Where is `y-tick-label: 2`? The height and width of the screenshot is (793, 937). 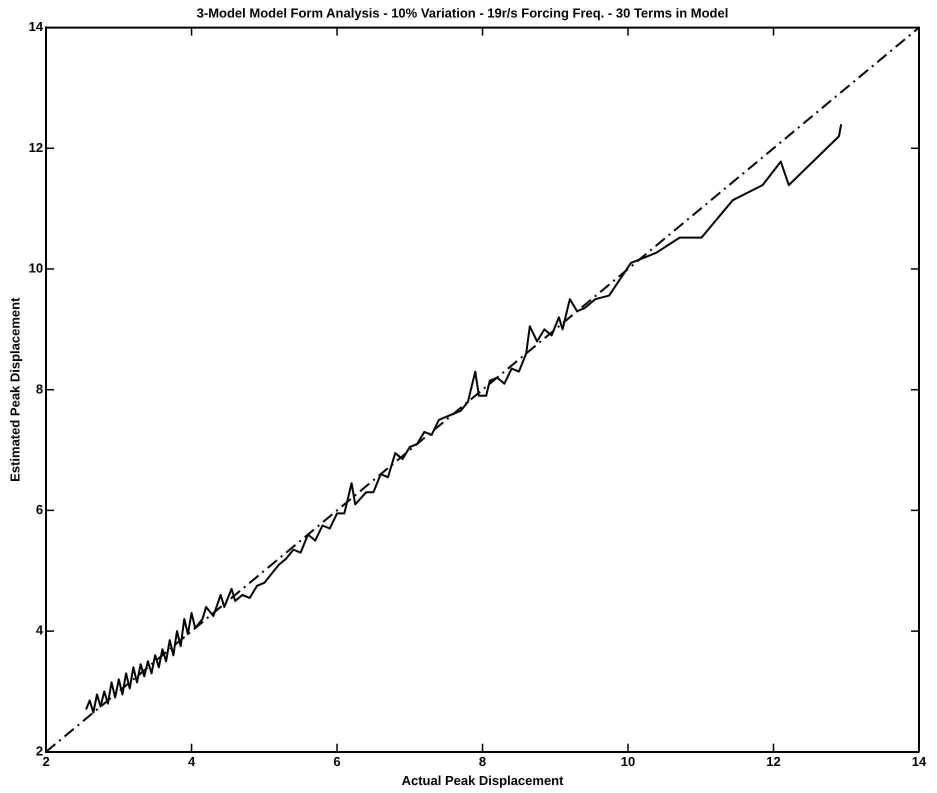
y-tick-label: 2 is located at coordinates (40, 750).